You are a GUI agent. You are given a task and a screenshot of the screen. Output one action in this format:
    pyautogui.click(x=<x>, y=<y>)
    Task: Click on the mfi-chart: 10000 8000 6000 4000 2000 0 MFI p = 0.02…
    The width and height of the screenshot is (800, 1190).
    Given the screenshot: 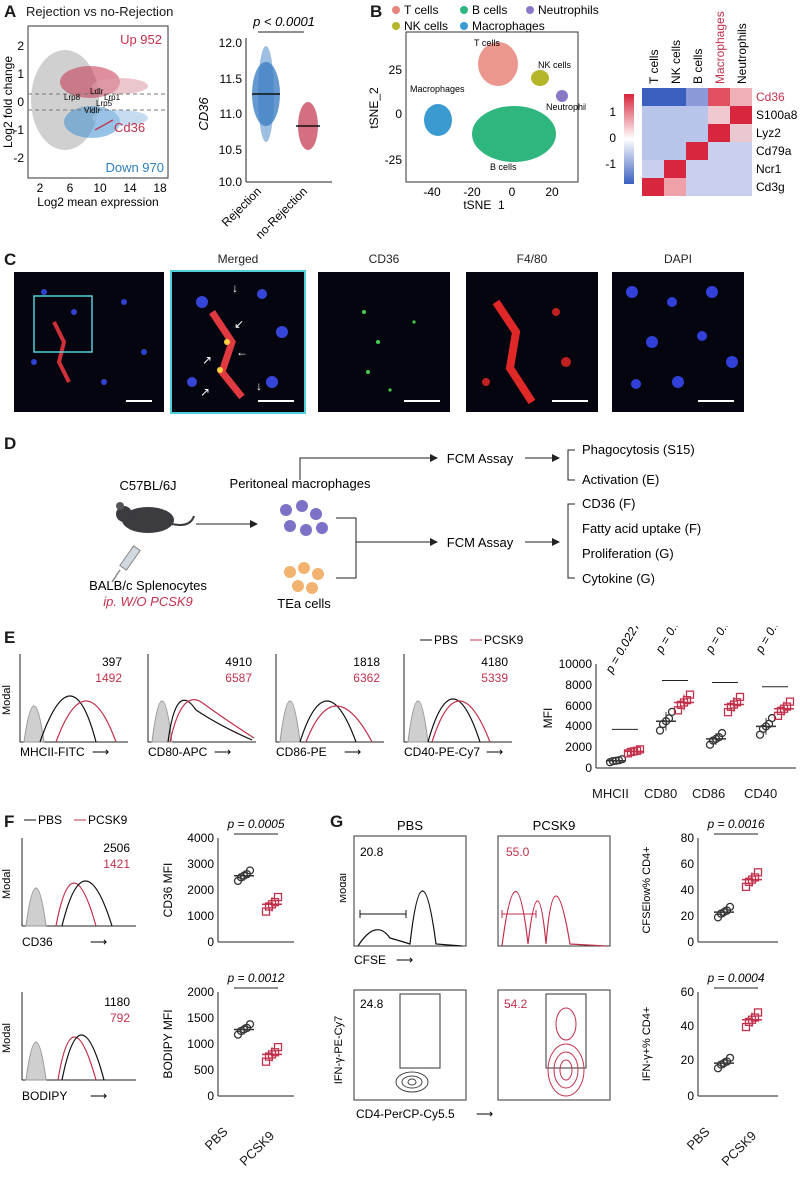 What is the action you would take?
    pyautogui.click(x=668, y=700)
    